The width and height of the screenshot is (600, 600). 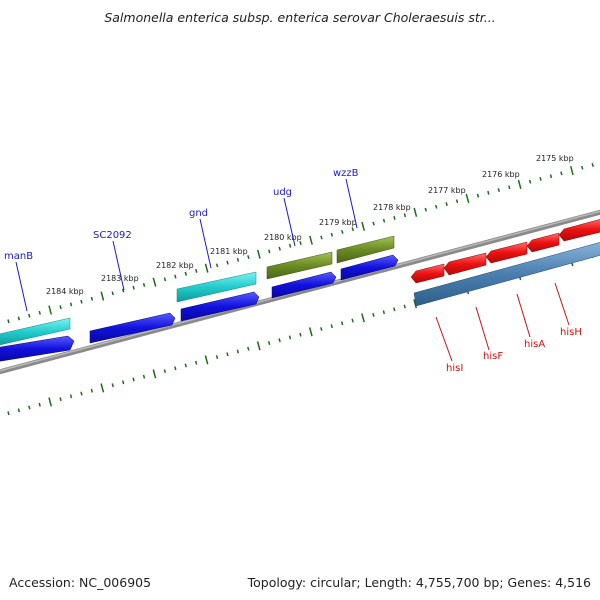 What do you see at coordinates (493, 356) in the screenshot?
I see `gene-label-hisF: hisF` at bounding box center [493, 356].